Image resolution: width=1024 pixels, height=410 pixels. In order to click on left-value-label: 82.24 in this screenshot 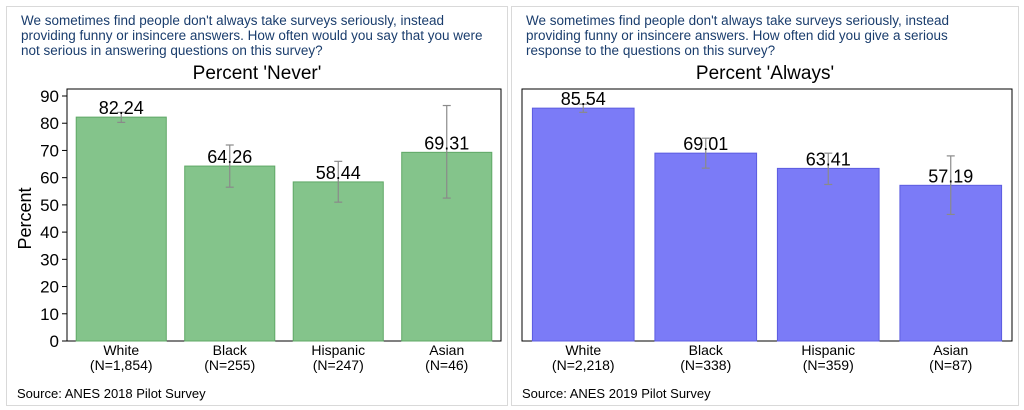, I will do `click(121, 108)`.